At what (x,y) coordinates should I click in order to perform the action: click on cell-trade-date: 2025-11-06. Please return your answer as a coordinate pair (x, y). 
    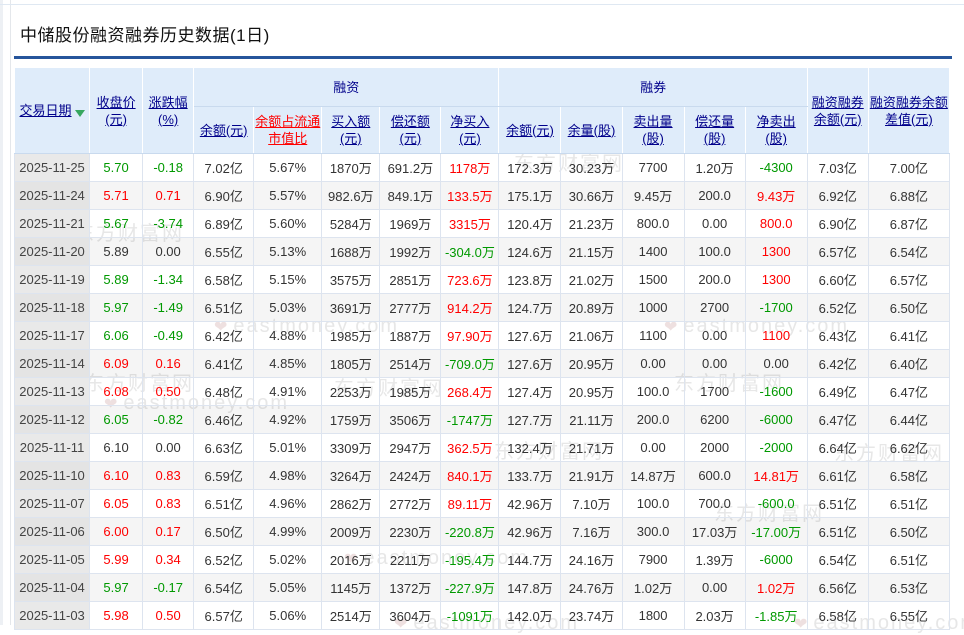
    Looking at the image, I should click on (52, 531).